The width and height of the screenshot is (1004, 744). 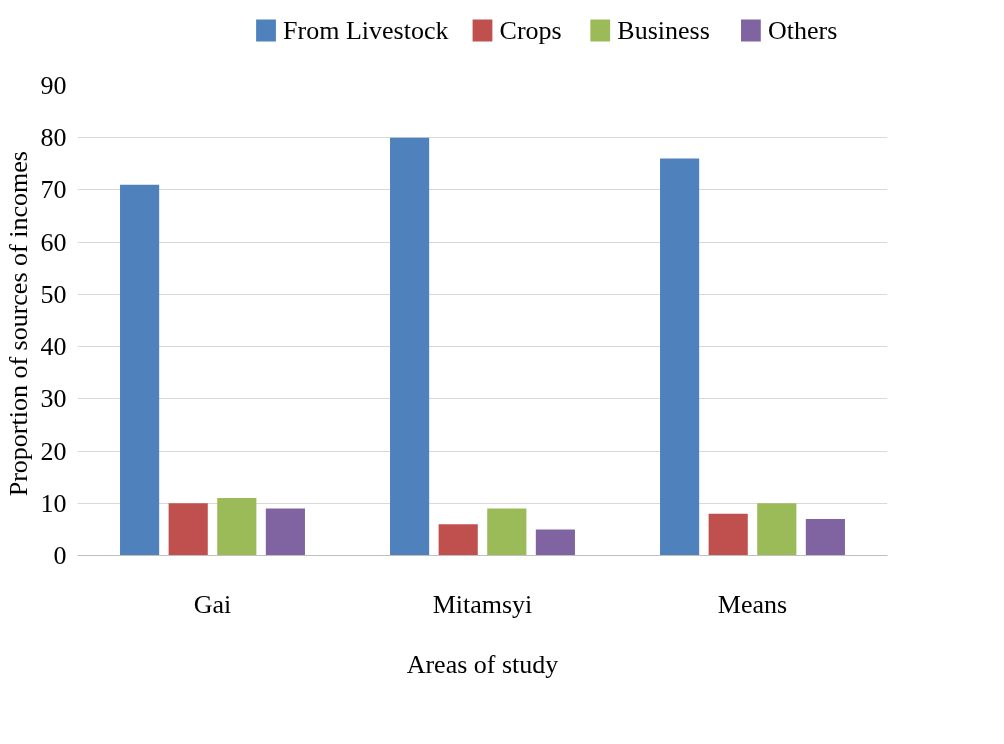 What do you see at coordinates (53, 347) in the screenshot?
I see `y-tick-label: 40` at bounding box center [53, 347].